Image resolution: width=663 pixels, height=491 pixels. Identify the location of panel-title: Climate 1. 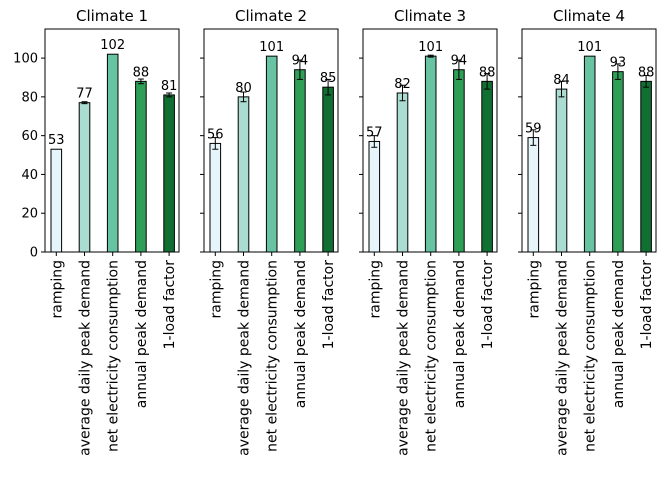
(112, 16).